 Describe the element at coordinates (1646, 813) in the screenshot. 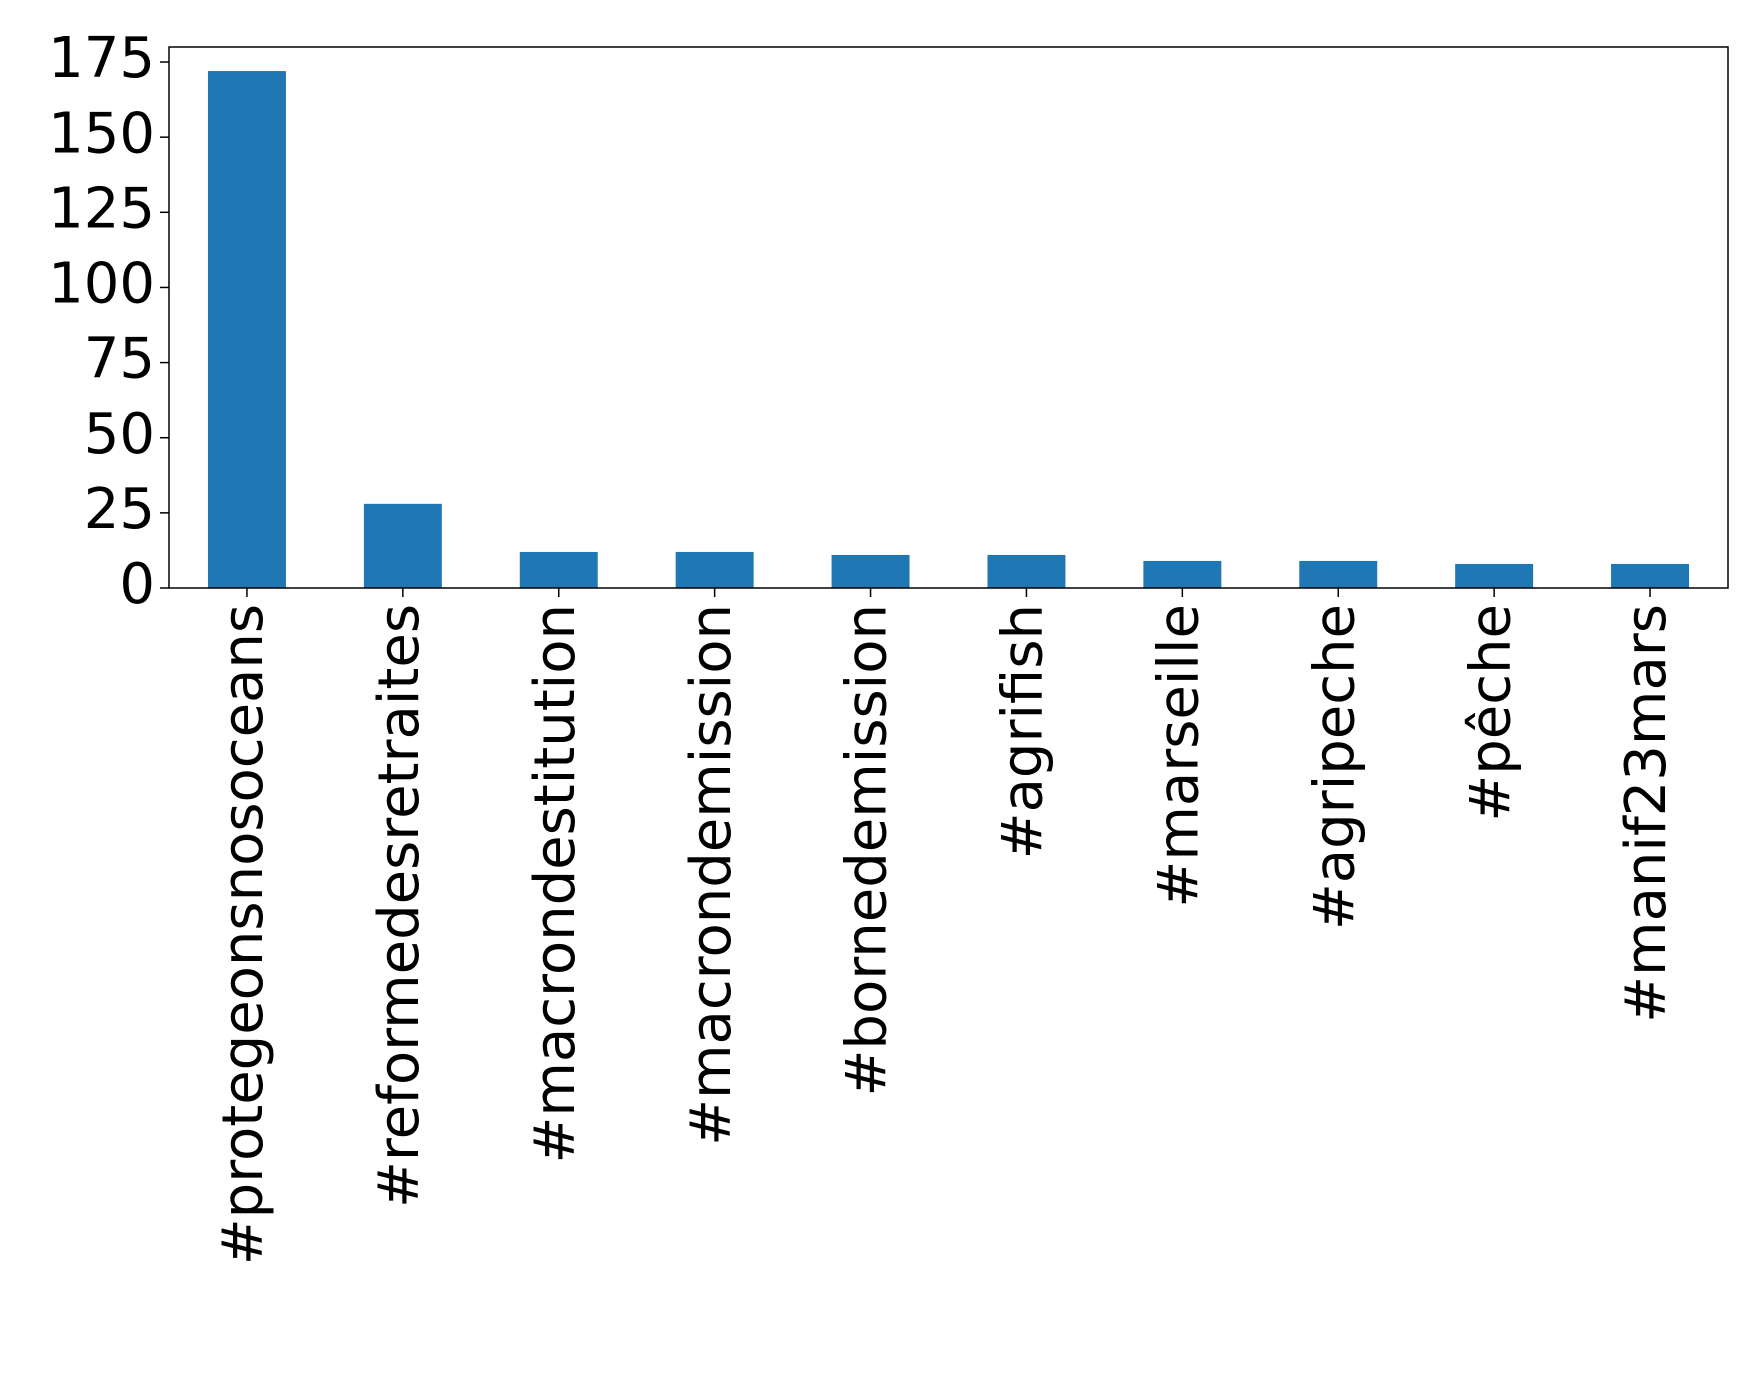

I see `x-tick-label: #manif23mars` at that location.